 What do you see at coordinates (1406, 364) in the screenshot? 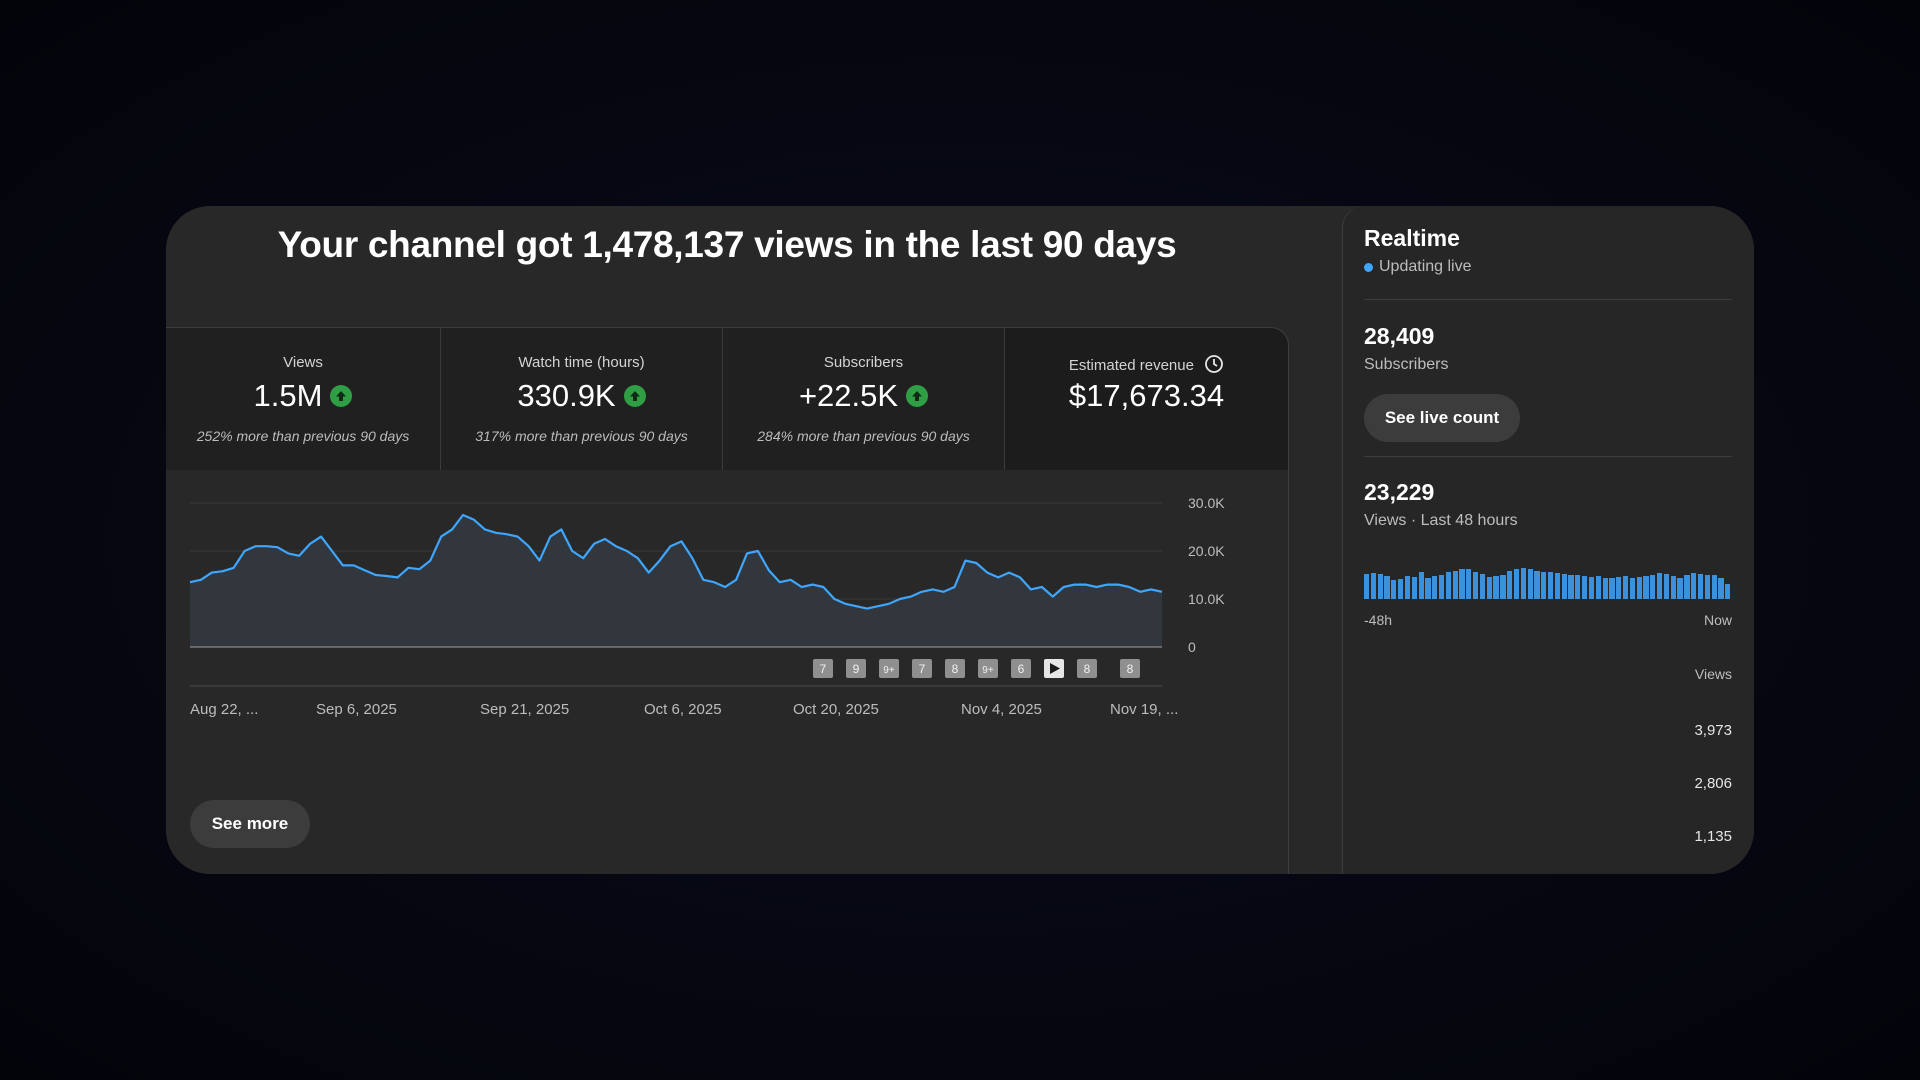
I see `subscribers-label: Subscribers` at bounding box center [1406, 364].